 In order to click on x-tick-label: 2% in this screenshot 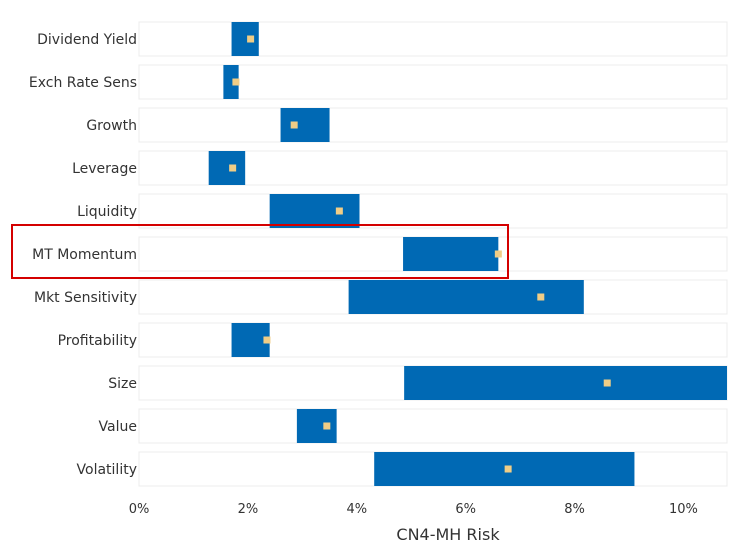, I will do `click(248, 509)`.